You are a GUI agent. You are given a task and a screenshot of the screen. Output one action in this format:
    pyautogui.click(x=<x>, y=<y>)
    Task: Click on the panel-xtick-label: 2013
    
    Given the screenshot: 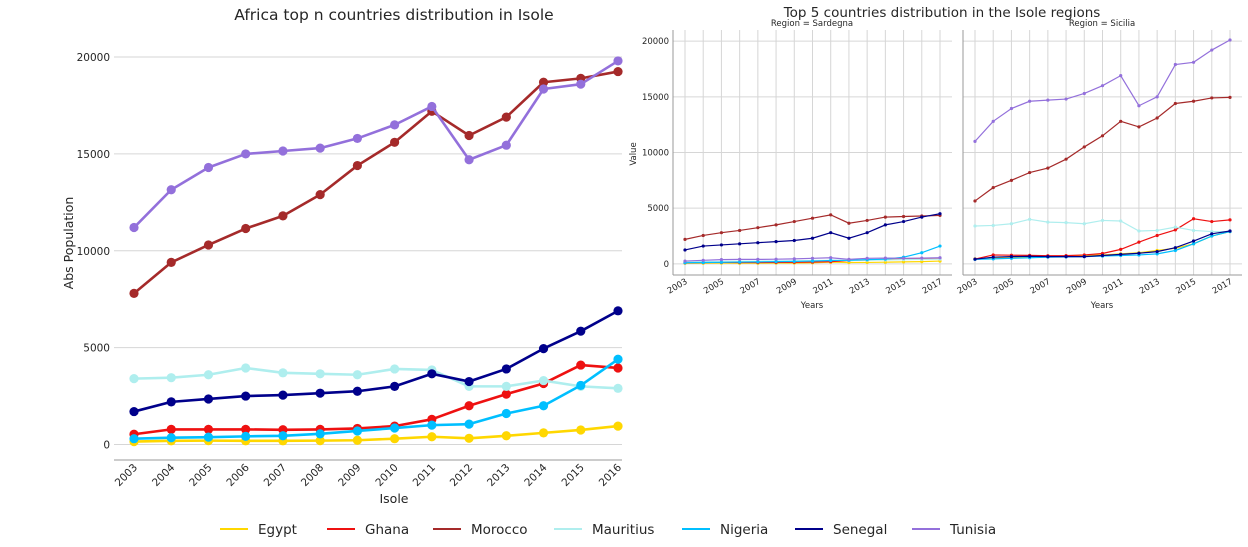 What is the action you would take?
    pyautogui.click(x=860, y=286)
    